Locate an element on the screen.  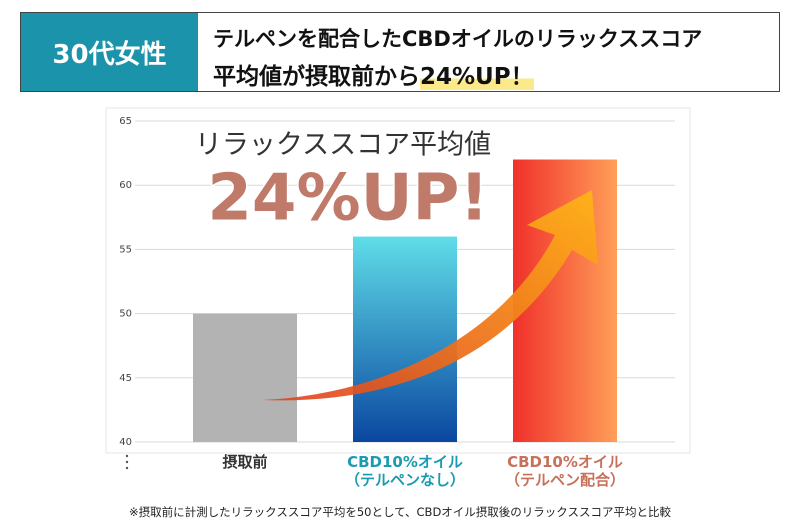
y-tick-label: 45 is located at coordinates (125, 378).